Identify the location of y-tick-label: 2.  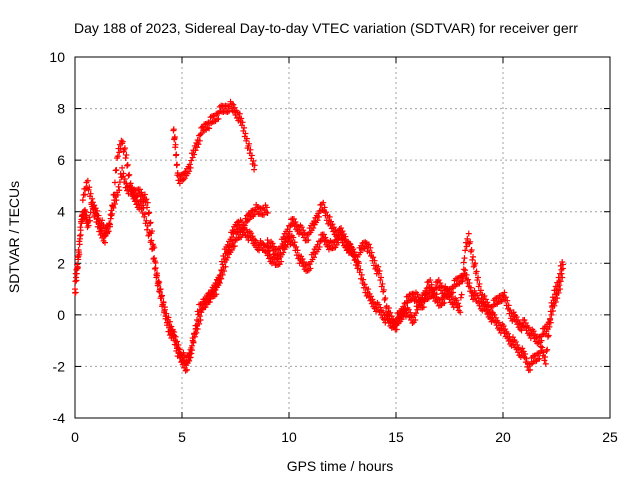
(61, 263).